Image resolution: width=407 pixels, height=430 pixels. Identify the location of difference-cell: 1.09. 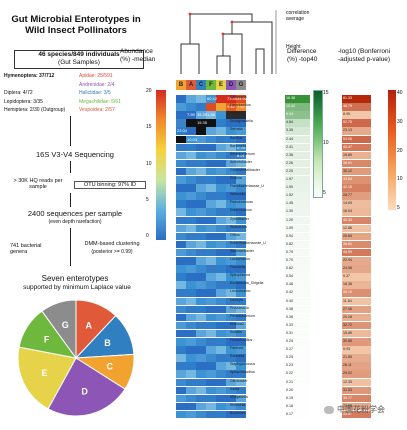
(297, 228).